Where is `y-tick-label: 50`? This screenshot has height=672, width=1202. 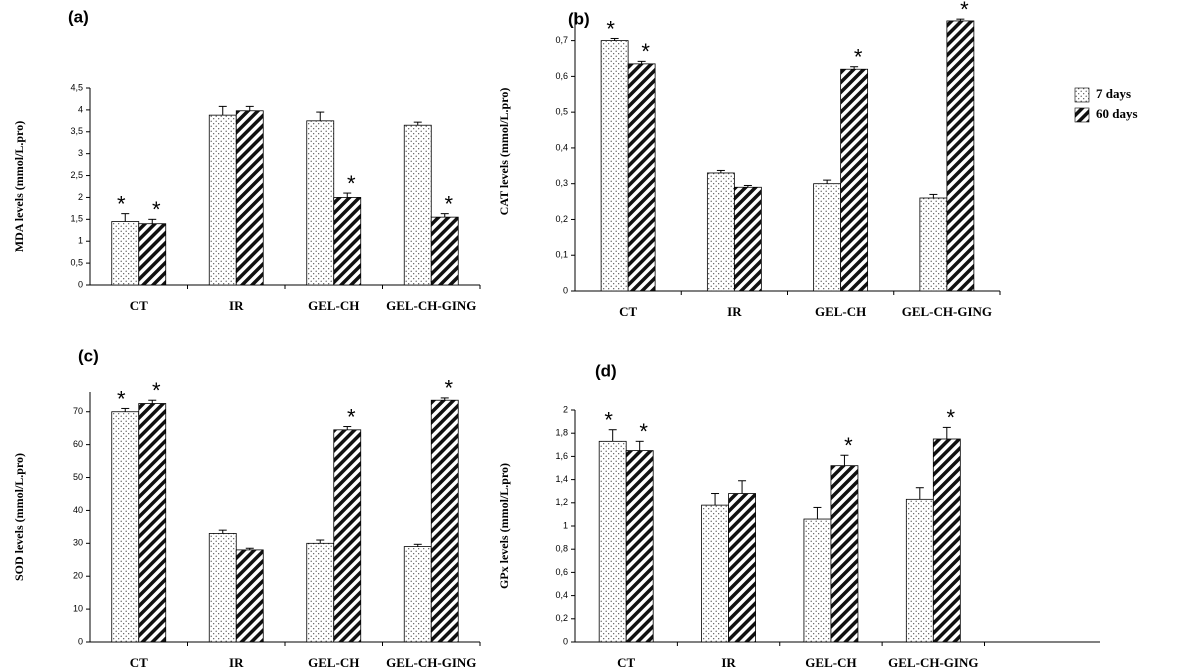
y-tick-label: 50 is located at coordinates (78, 477).